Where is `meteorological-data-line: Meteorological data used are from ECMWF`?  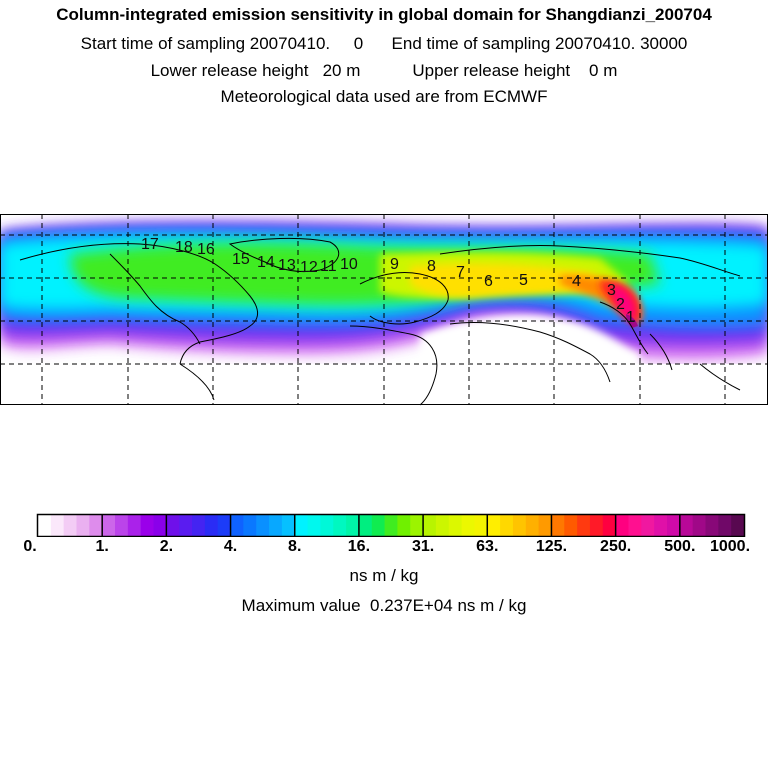
meteorological-data-line: Meteorological data used are from ECMWF is located at coordinates (384, 96).